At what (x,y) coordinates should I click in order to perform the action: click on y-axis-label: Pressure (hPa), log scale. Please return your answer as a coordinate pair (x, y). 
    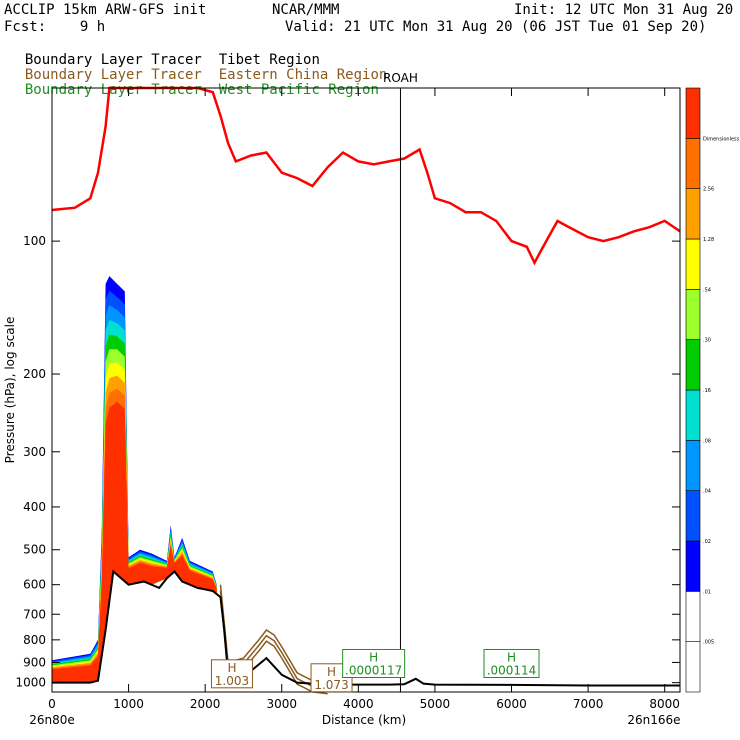
    Looking at the image, I should click on (10, 390).